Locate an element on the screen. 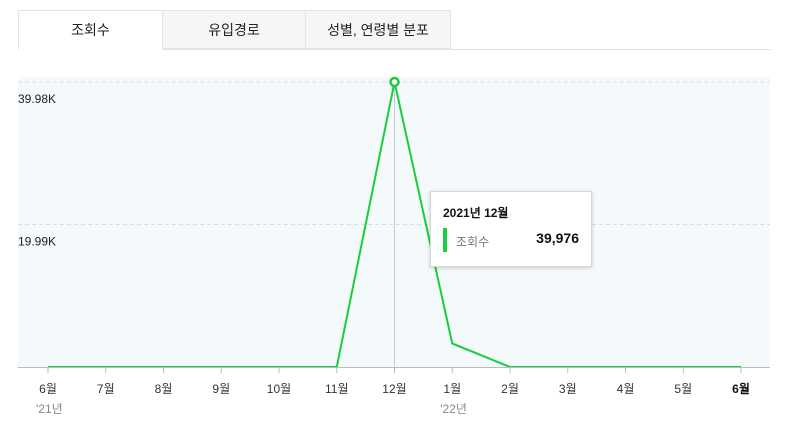 The image size is (787, 431). tooltip-series-swatch is located at coordinates (445, 240).